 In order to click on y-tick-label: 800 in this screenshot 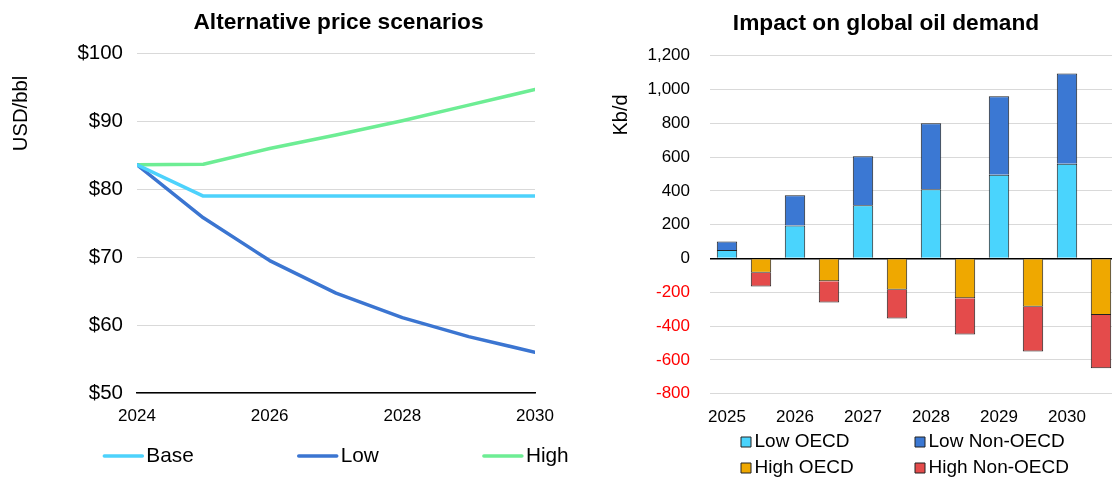, I will do `click(675, 122)`.